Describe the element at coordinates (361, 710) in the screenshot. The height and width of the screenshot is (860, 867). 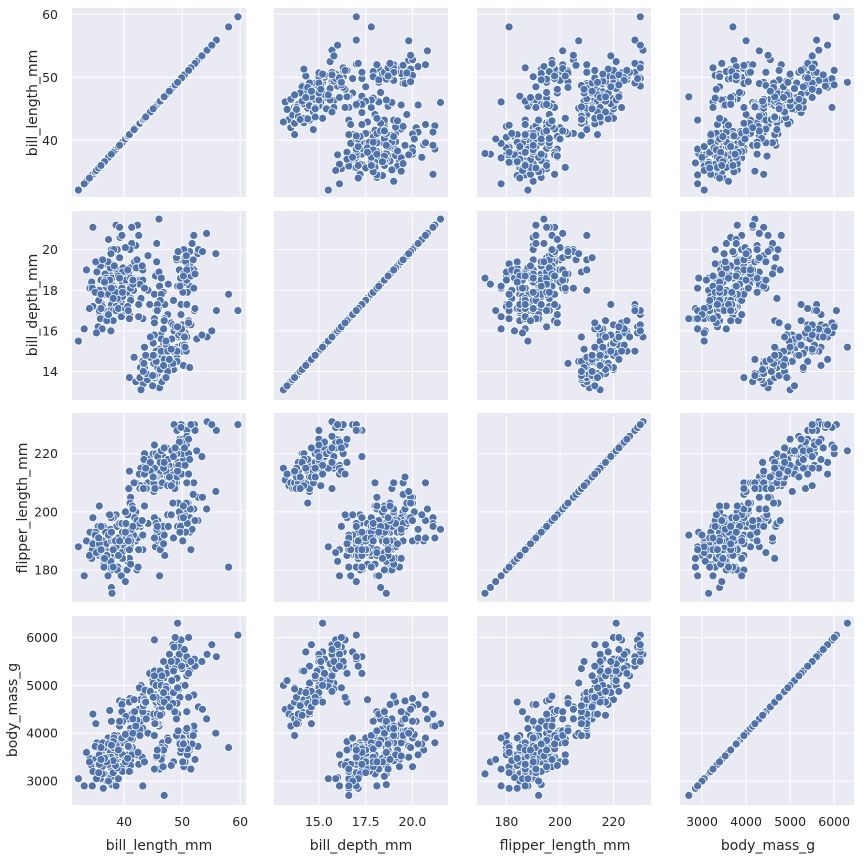
I see `panel-bill_depth_mm-vs-body_mass_g` at that location.